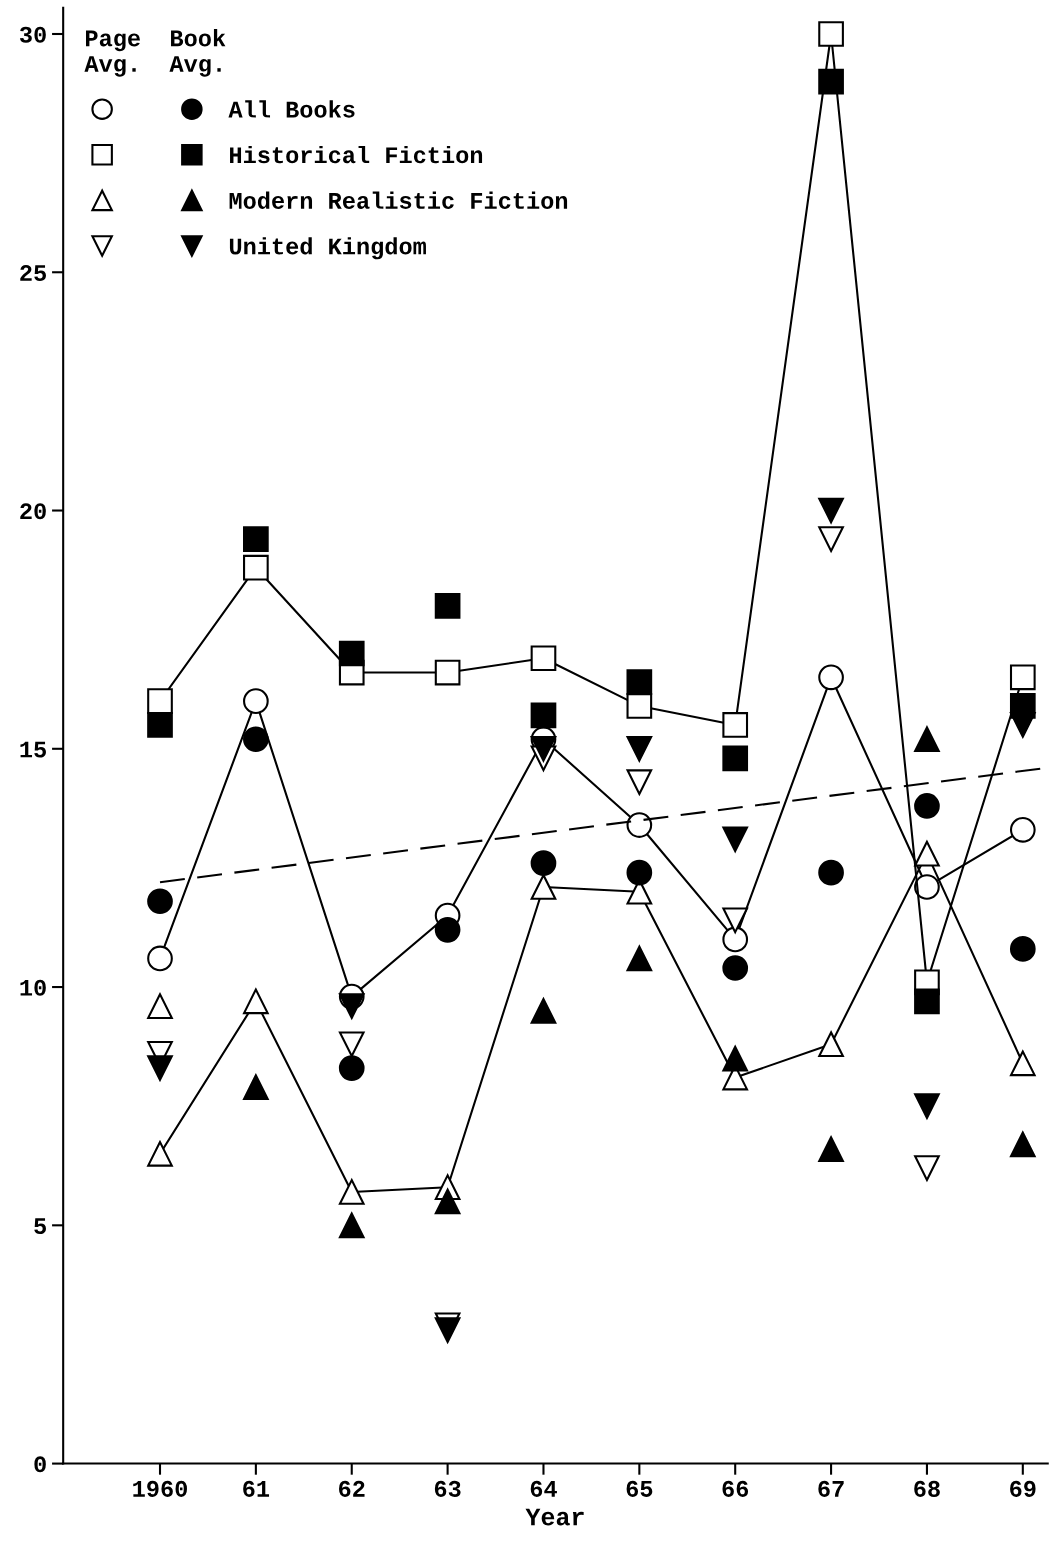 The image size is (1053, 1557). What do you see at coordinates (40, 1464) in the screenshot?
I see `y-tick-label: 0` at bounding box center [40, 1464].